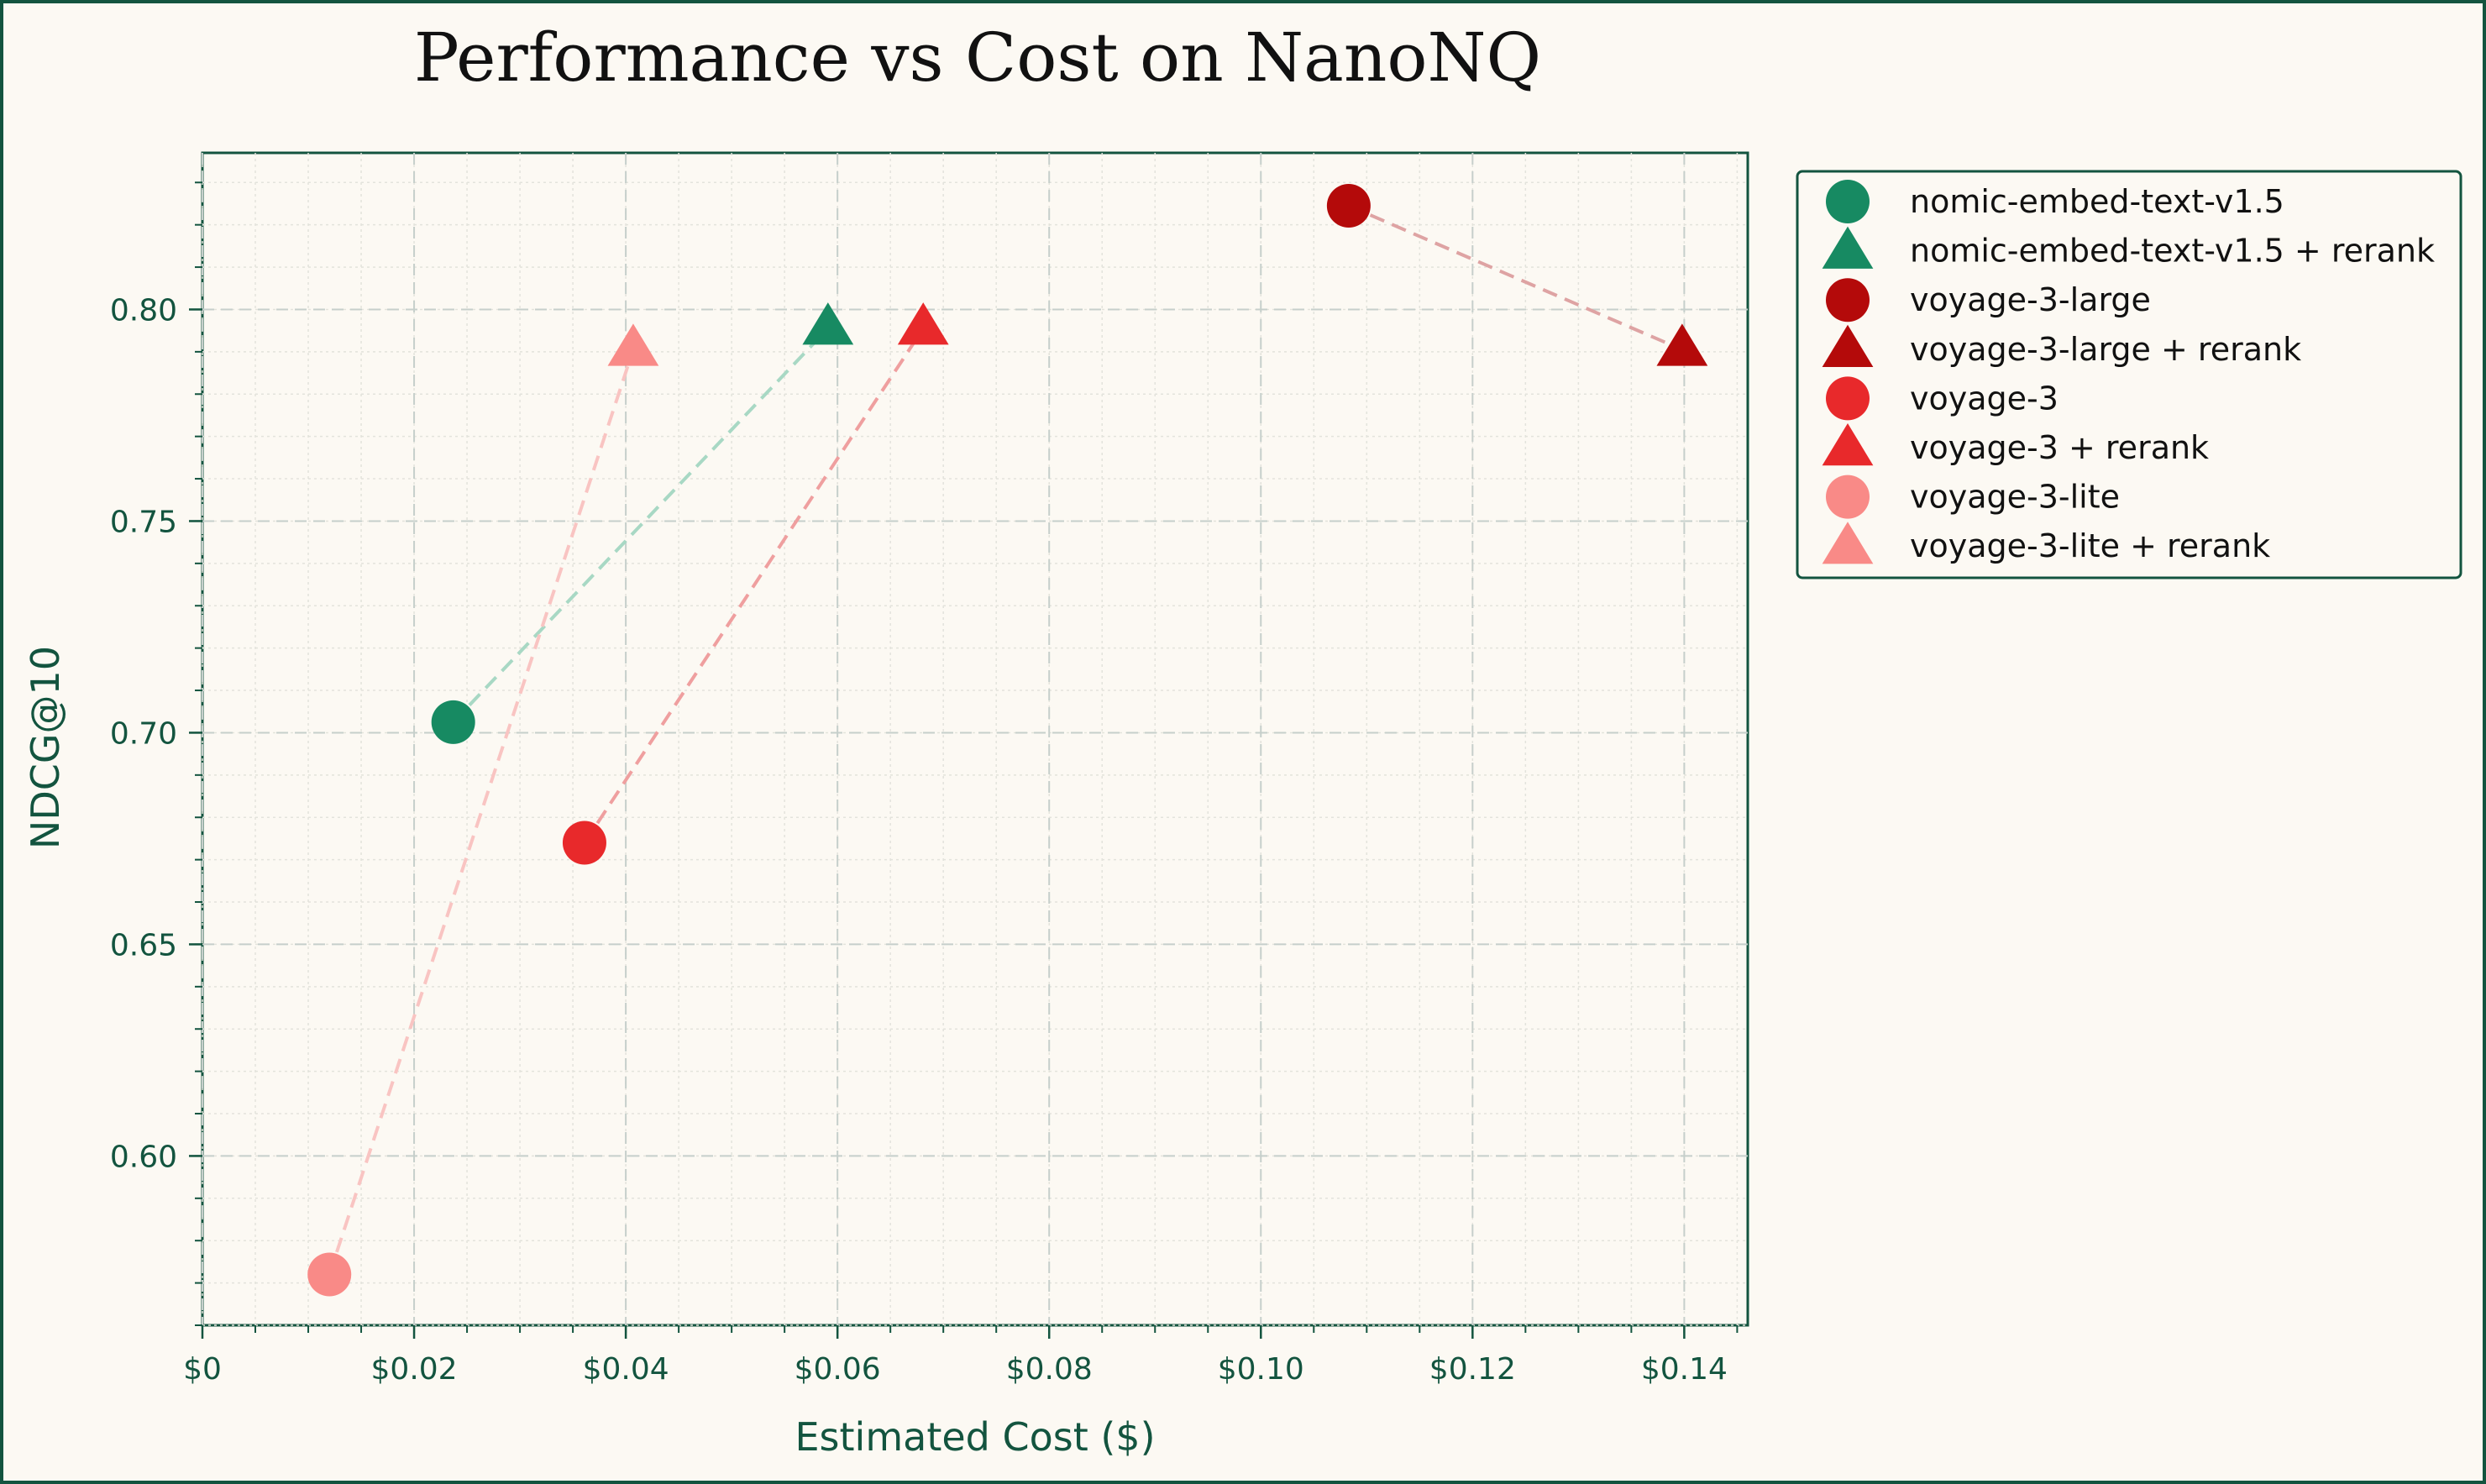 The image size is (2486, 1484). What do you see at coordinates (978, 58) in the screenshot?
I see `chart-title: Performance vs Cost on NanoNQ` at bounding box center [978, 58].